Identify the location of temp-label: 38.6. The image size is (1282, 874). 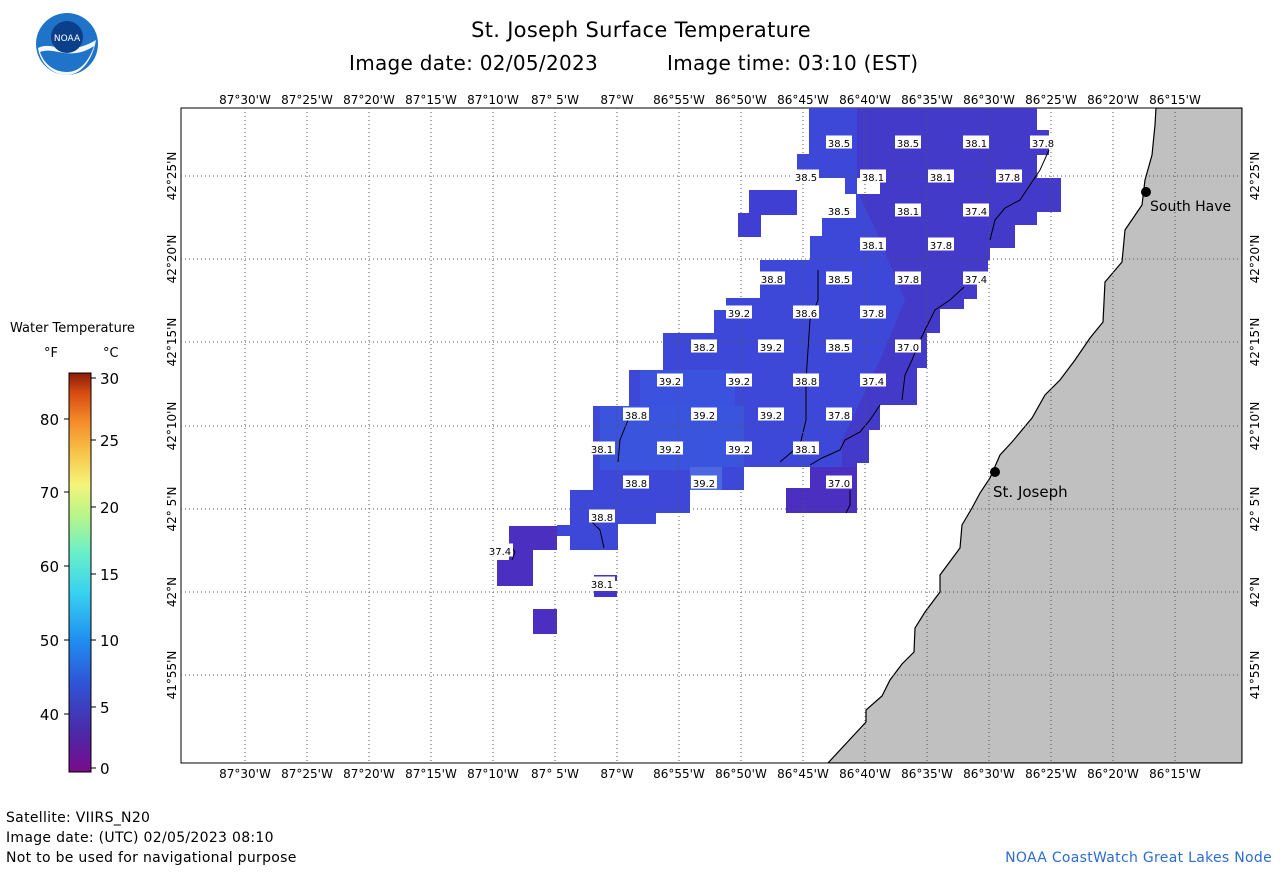
(806, 314).